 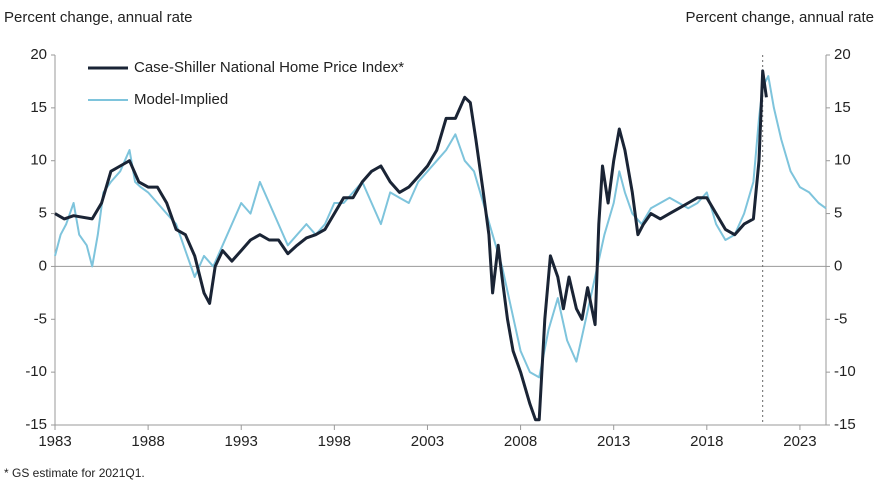 I want to click on legend-label: Model-Implied, so click(x=181, y=99).